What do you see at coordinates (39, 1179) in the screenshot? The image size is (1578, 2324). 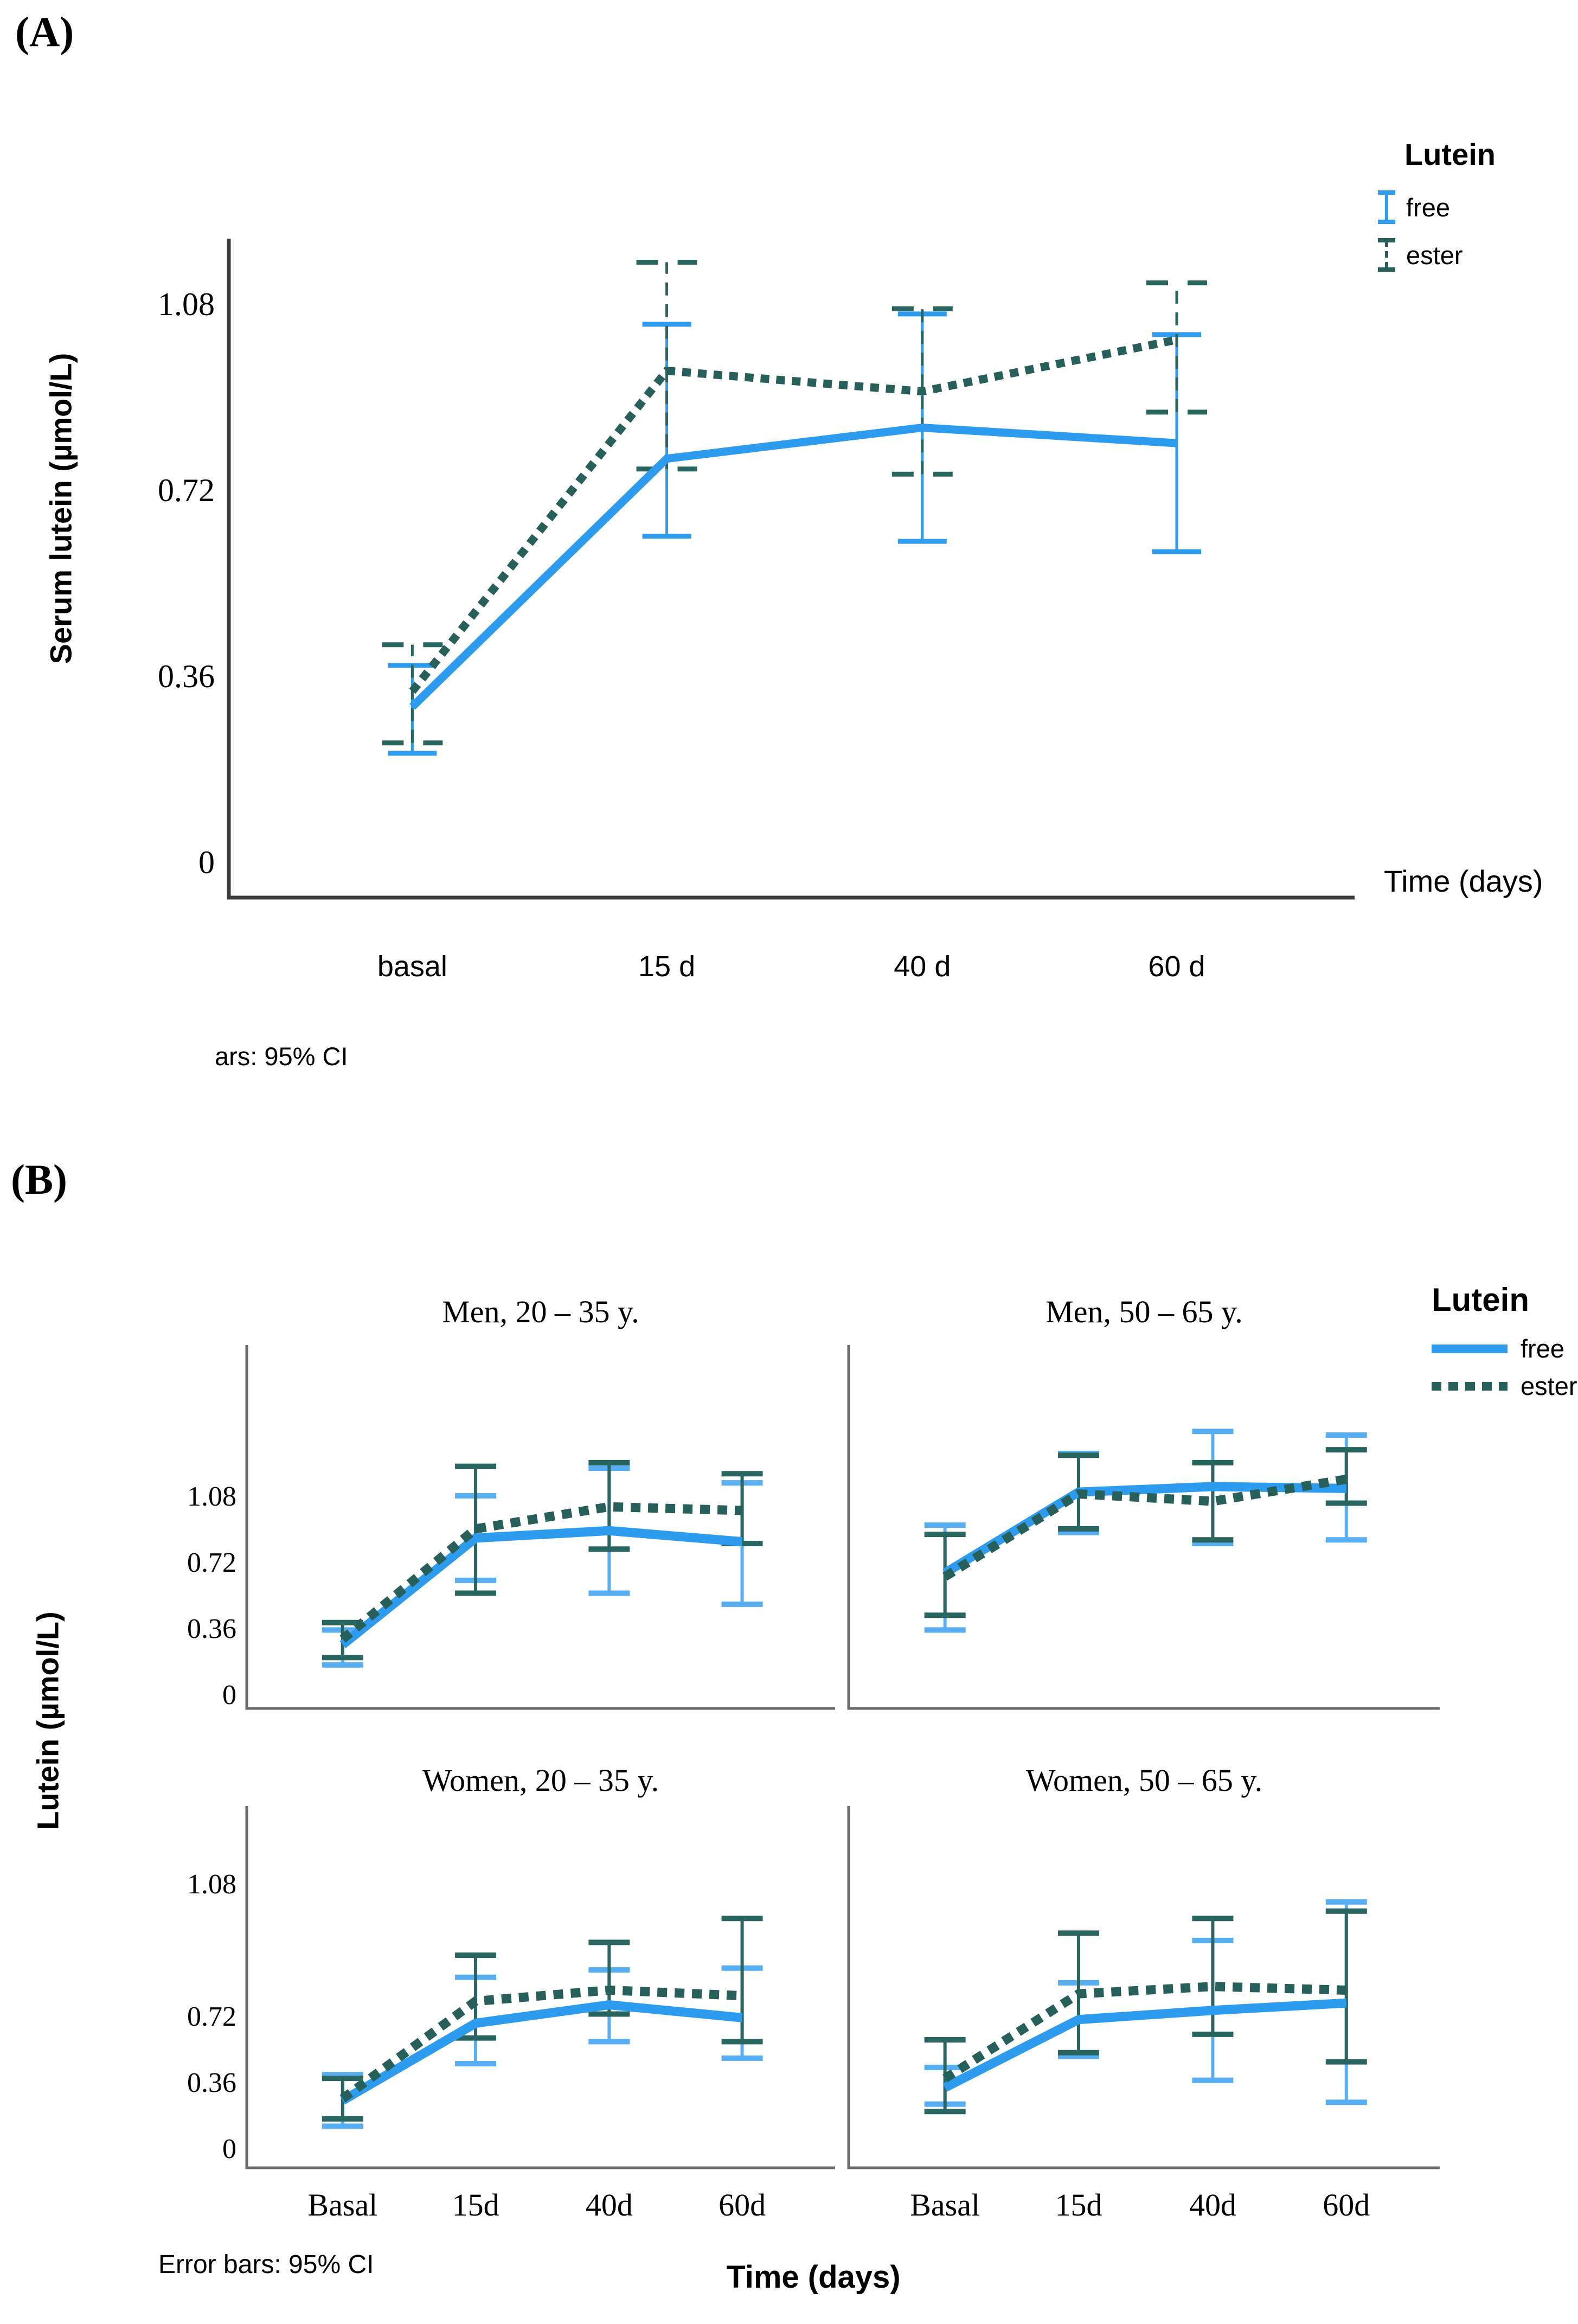 I see `panel-b-label: (B)` at bounding box center [39, 1179].